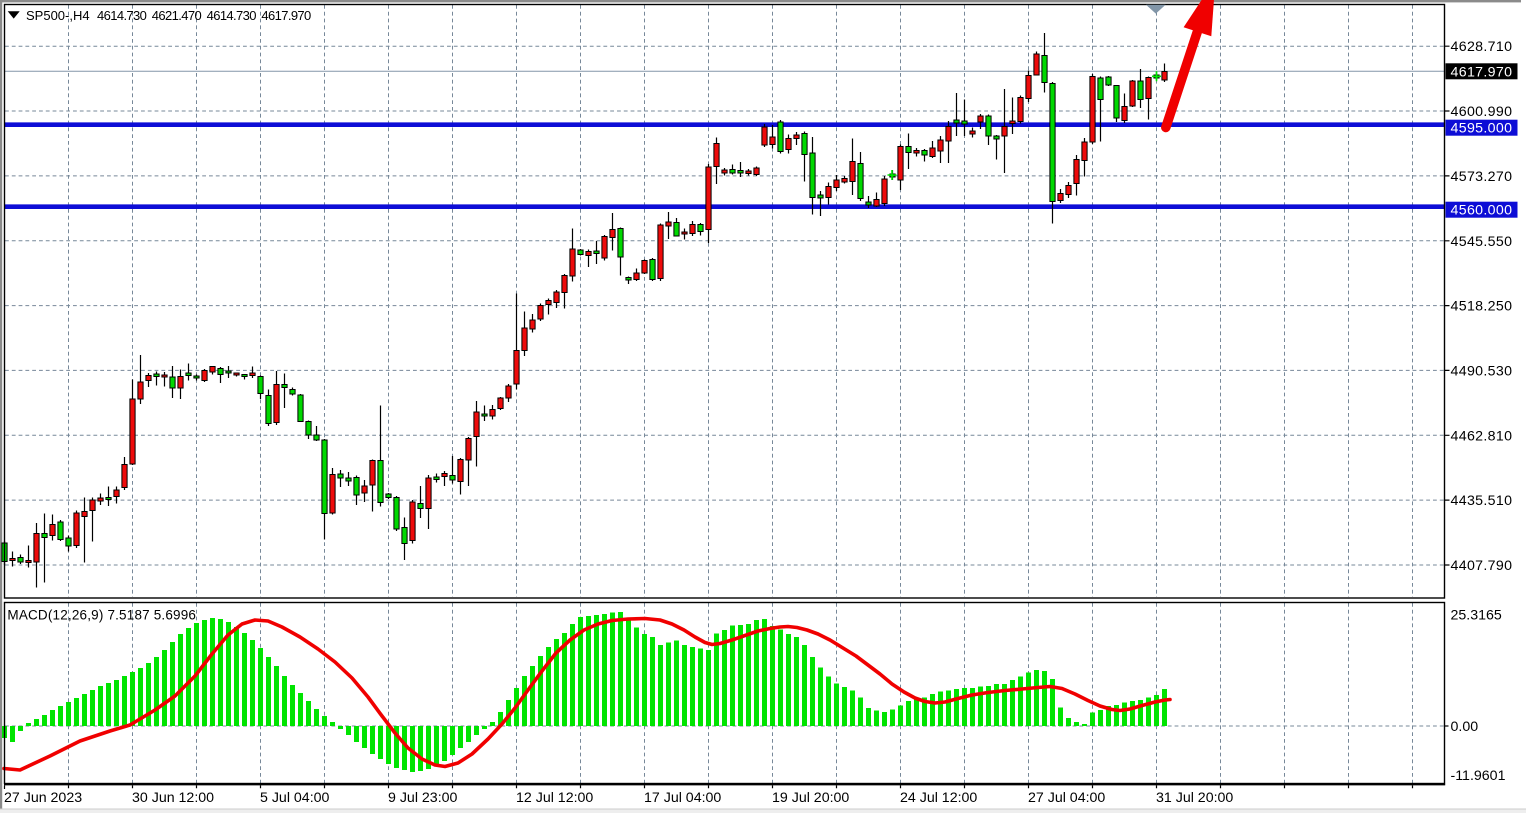 Image resolution: width=1526 pixels, height=813 pixels. I want to click on svg-text: 5 Jul 04:00, so click(295, 798).